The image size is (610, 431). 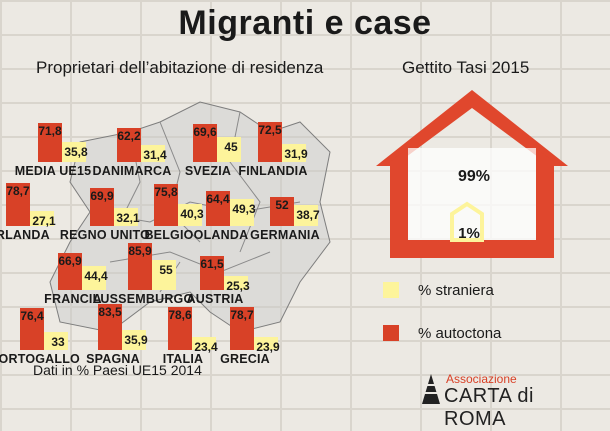 I want to click on value-label-autoctona: 52, so click(x=282, y=205).